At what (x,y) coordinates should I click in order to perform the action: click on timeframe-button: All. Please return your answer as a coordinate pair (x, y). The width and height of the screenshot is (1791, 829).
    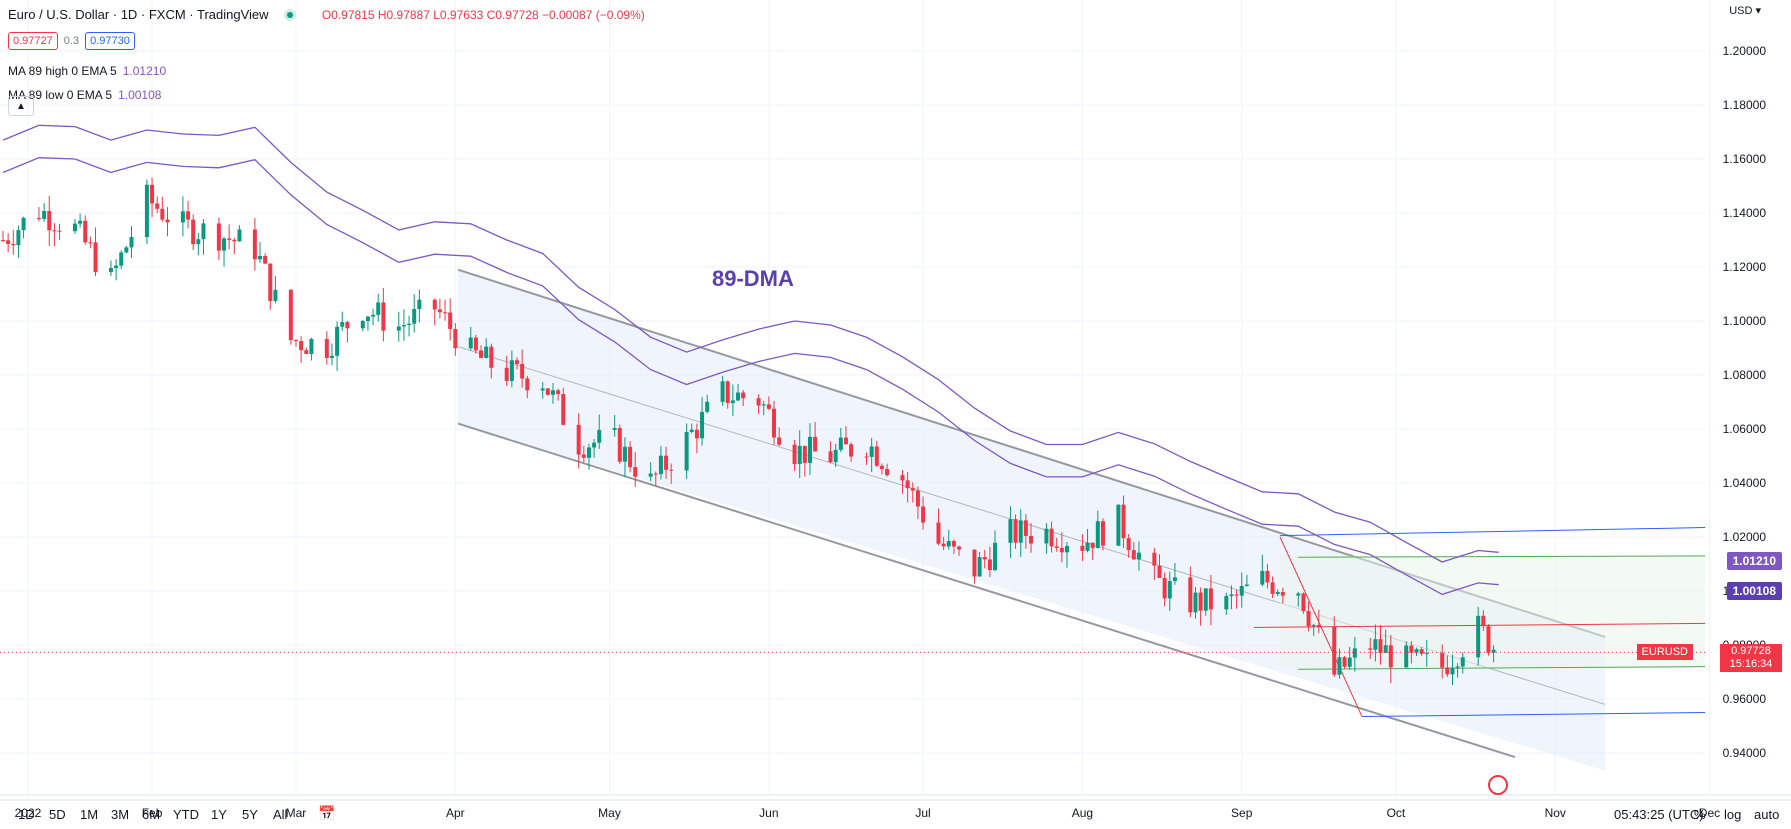
    Looking at the image, I should click on (280, 814).